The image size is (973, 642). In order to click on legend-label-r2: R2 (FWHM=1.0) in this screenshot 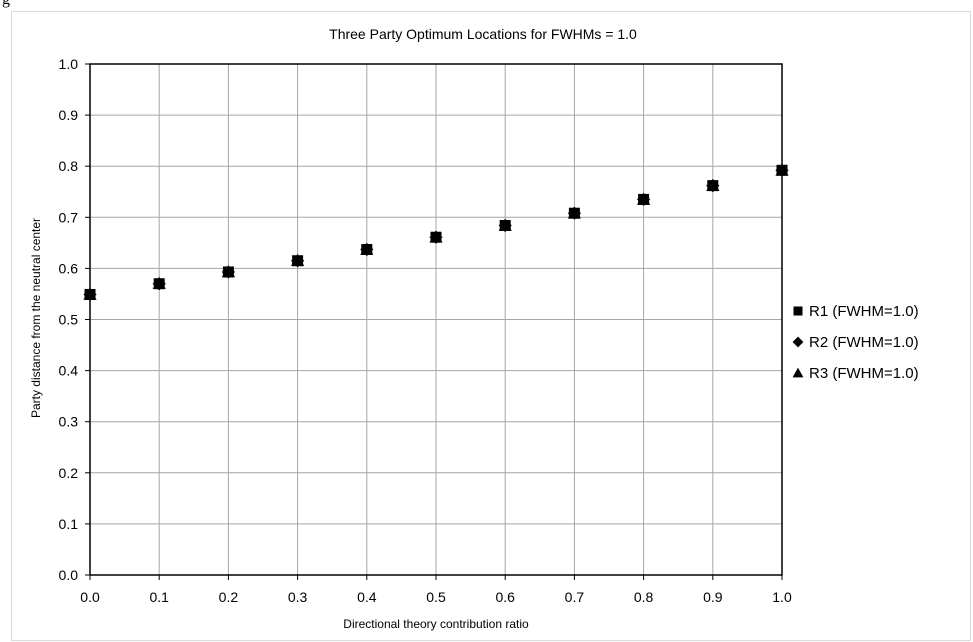, I will do `click(864, 342)`.